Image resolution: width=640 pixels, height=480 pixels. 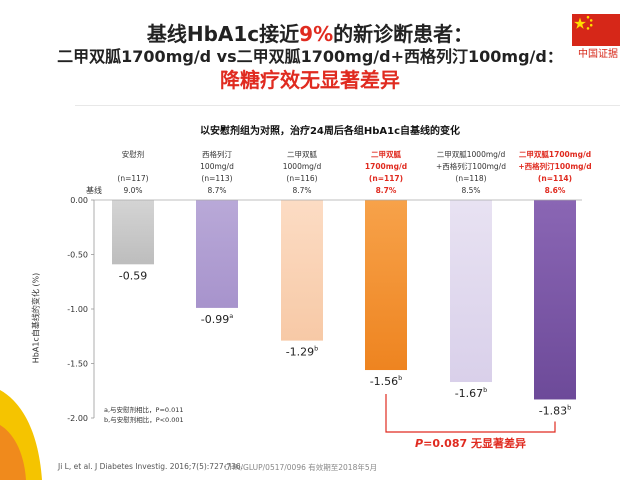 What do you see at coordinates (598, 54) in the screenshot?
I see `flag-label: 中国证据` at bounding box center [598, 54].